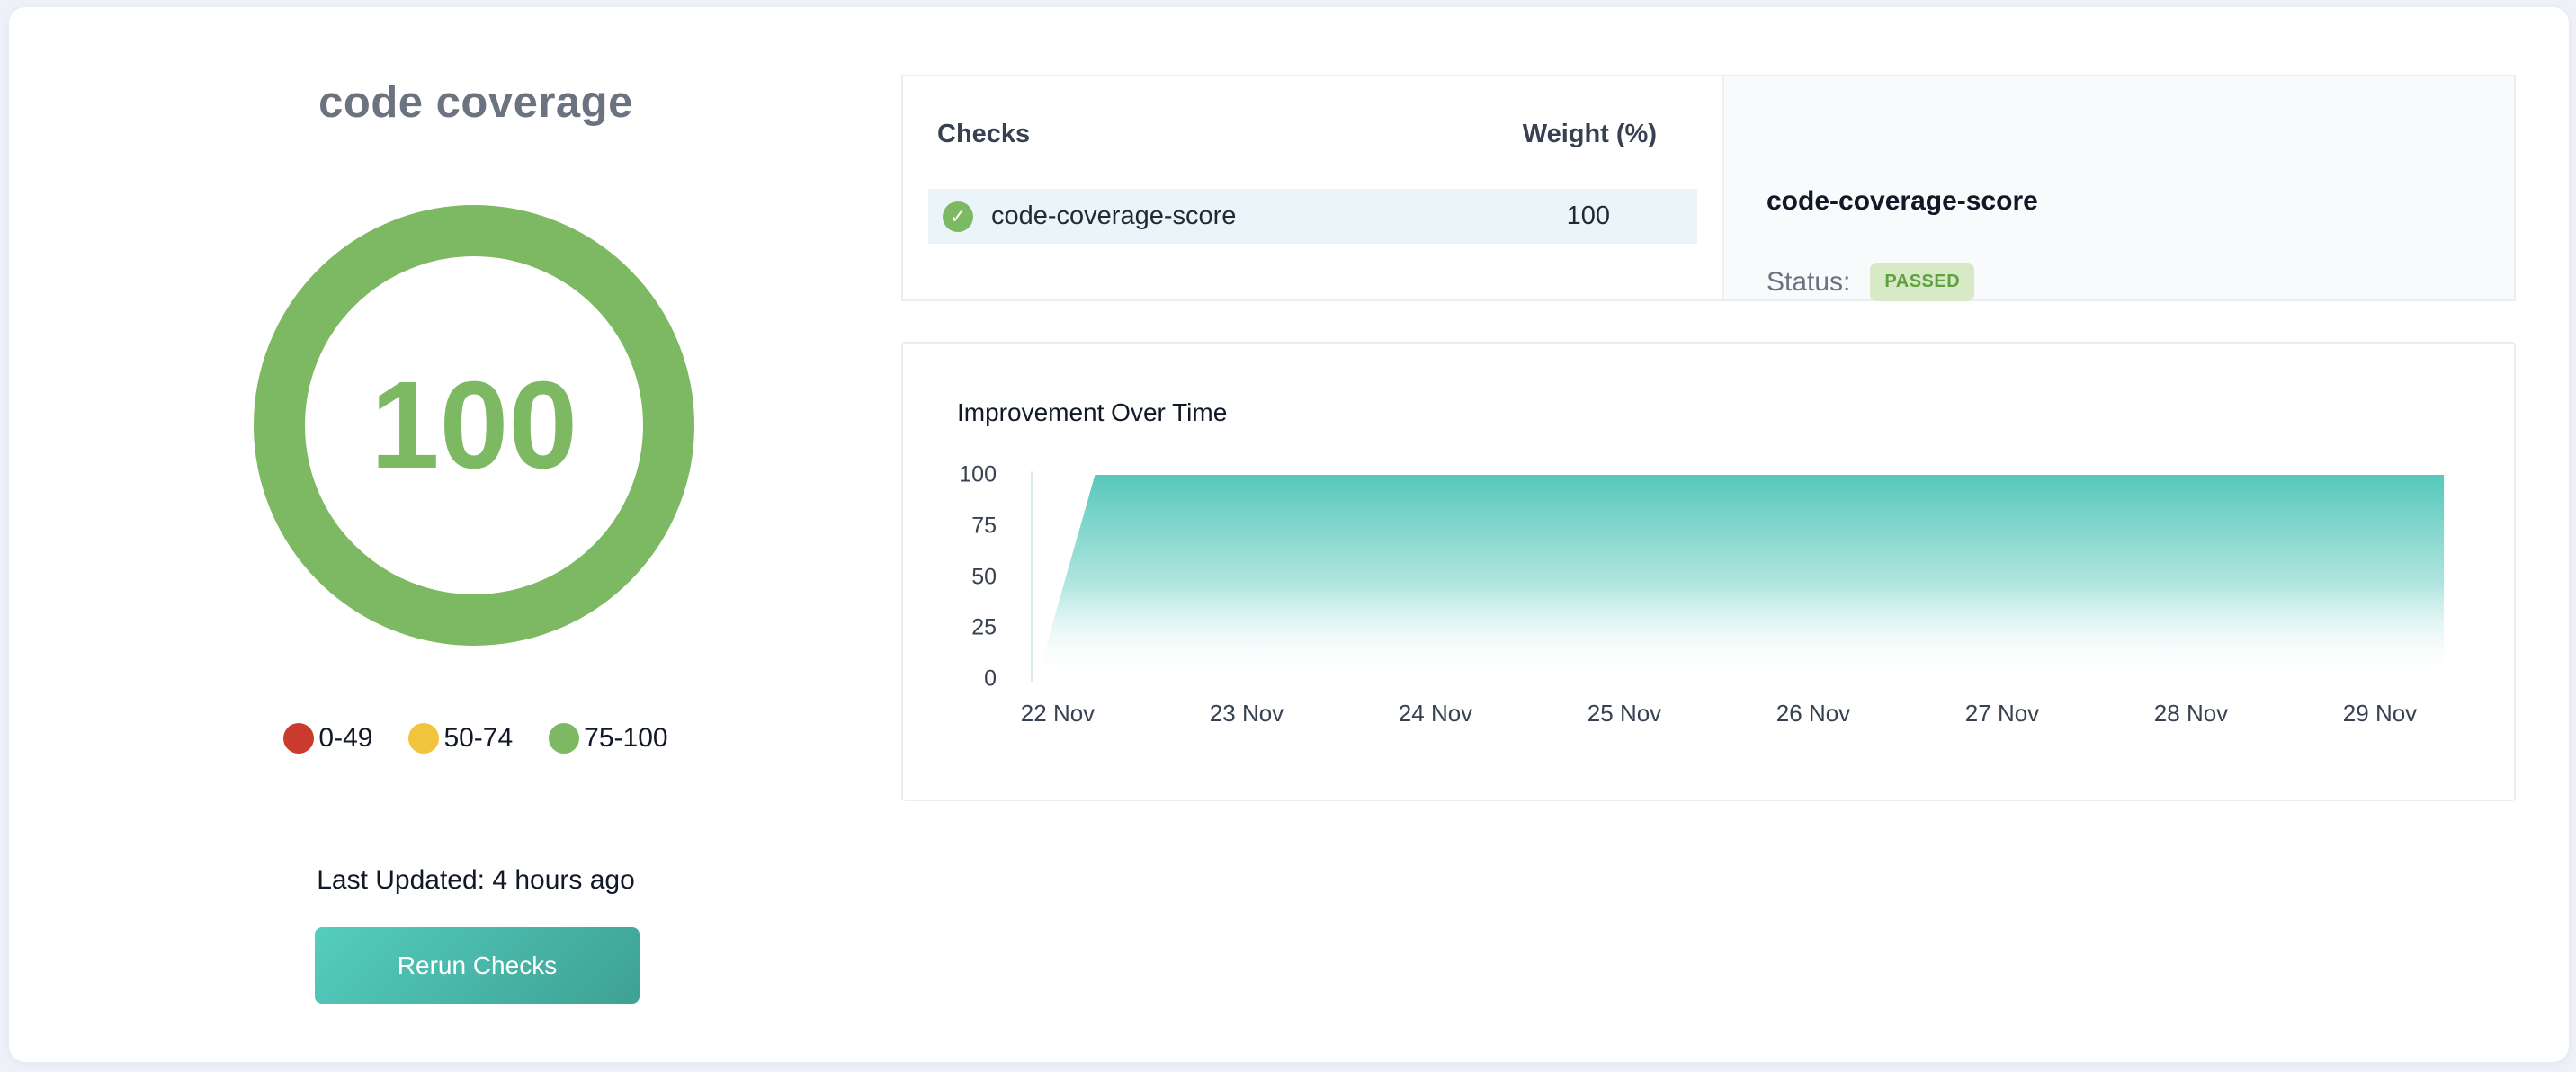  I want to click on x-axis-tick-label: 28 Nov, so click(2191, 713).